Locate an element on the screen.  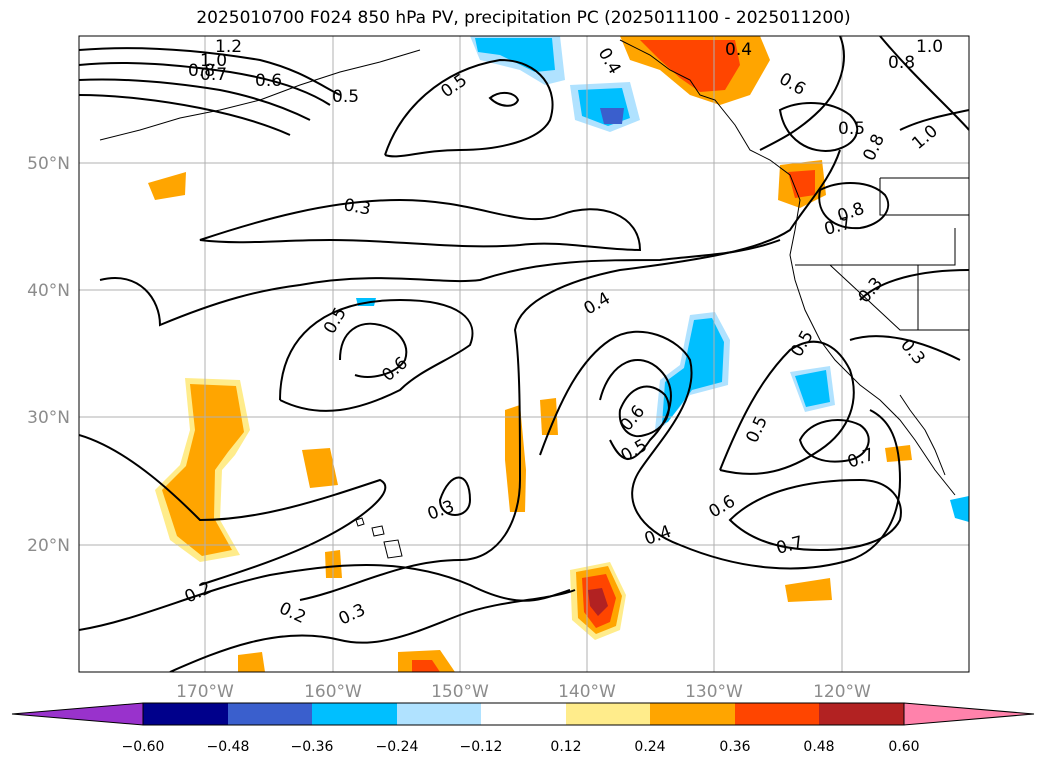
precip-neg-edge is located at coordinates (959, 509).